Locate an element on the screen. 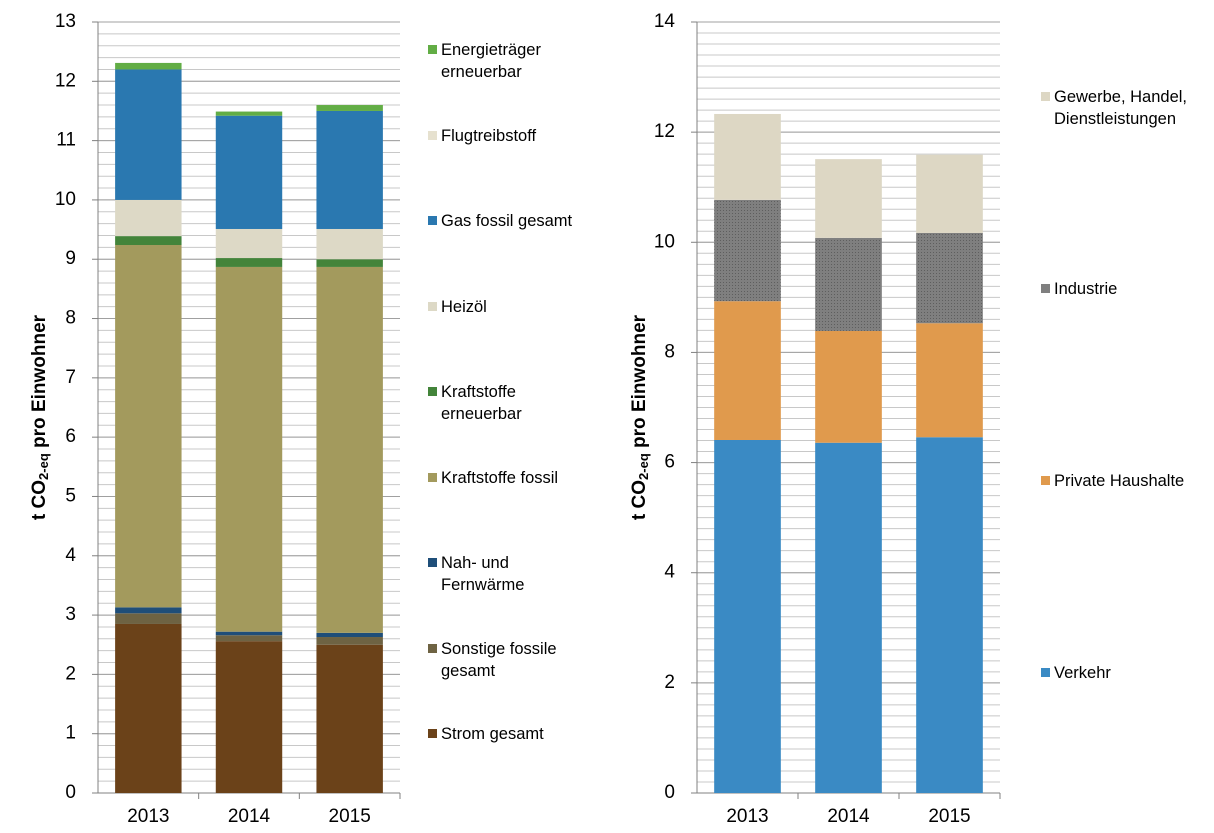 The image size is (1214, 833). legend-item: Flugtreibstoff is located at coordinates (503, 136).